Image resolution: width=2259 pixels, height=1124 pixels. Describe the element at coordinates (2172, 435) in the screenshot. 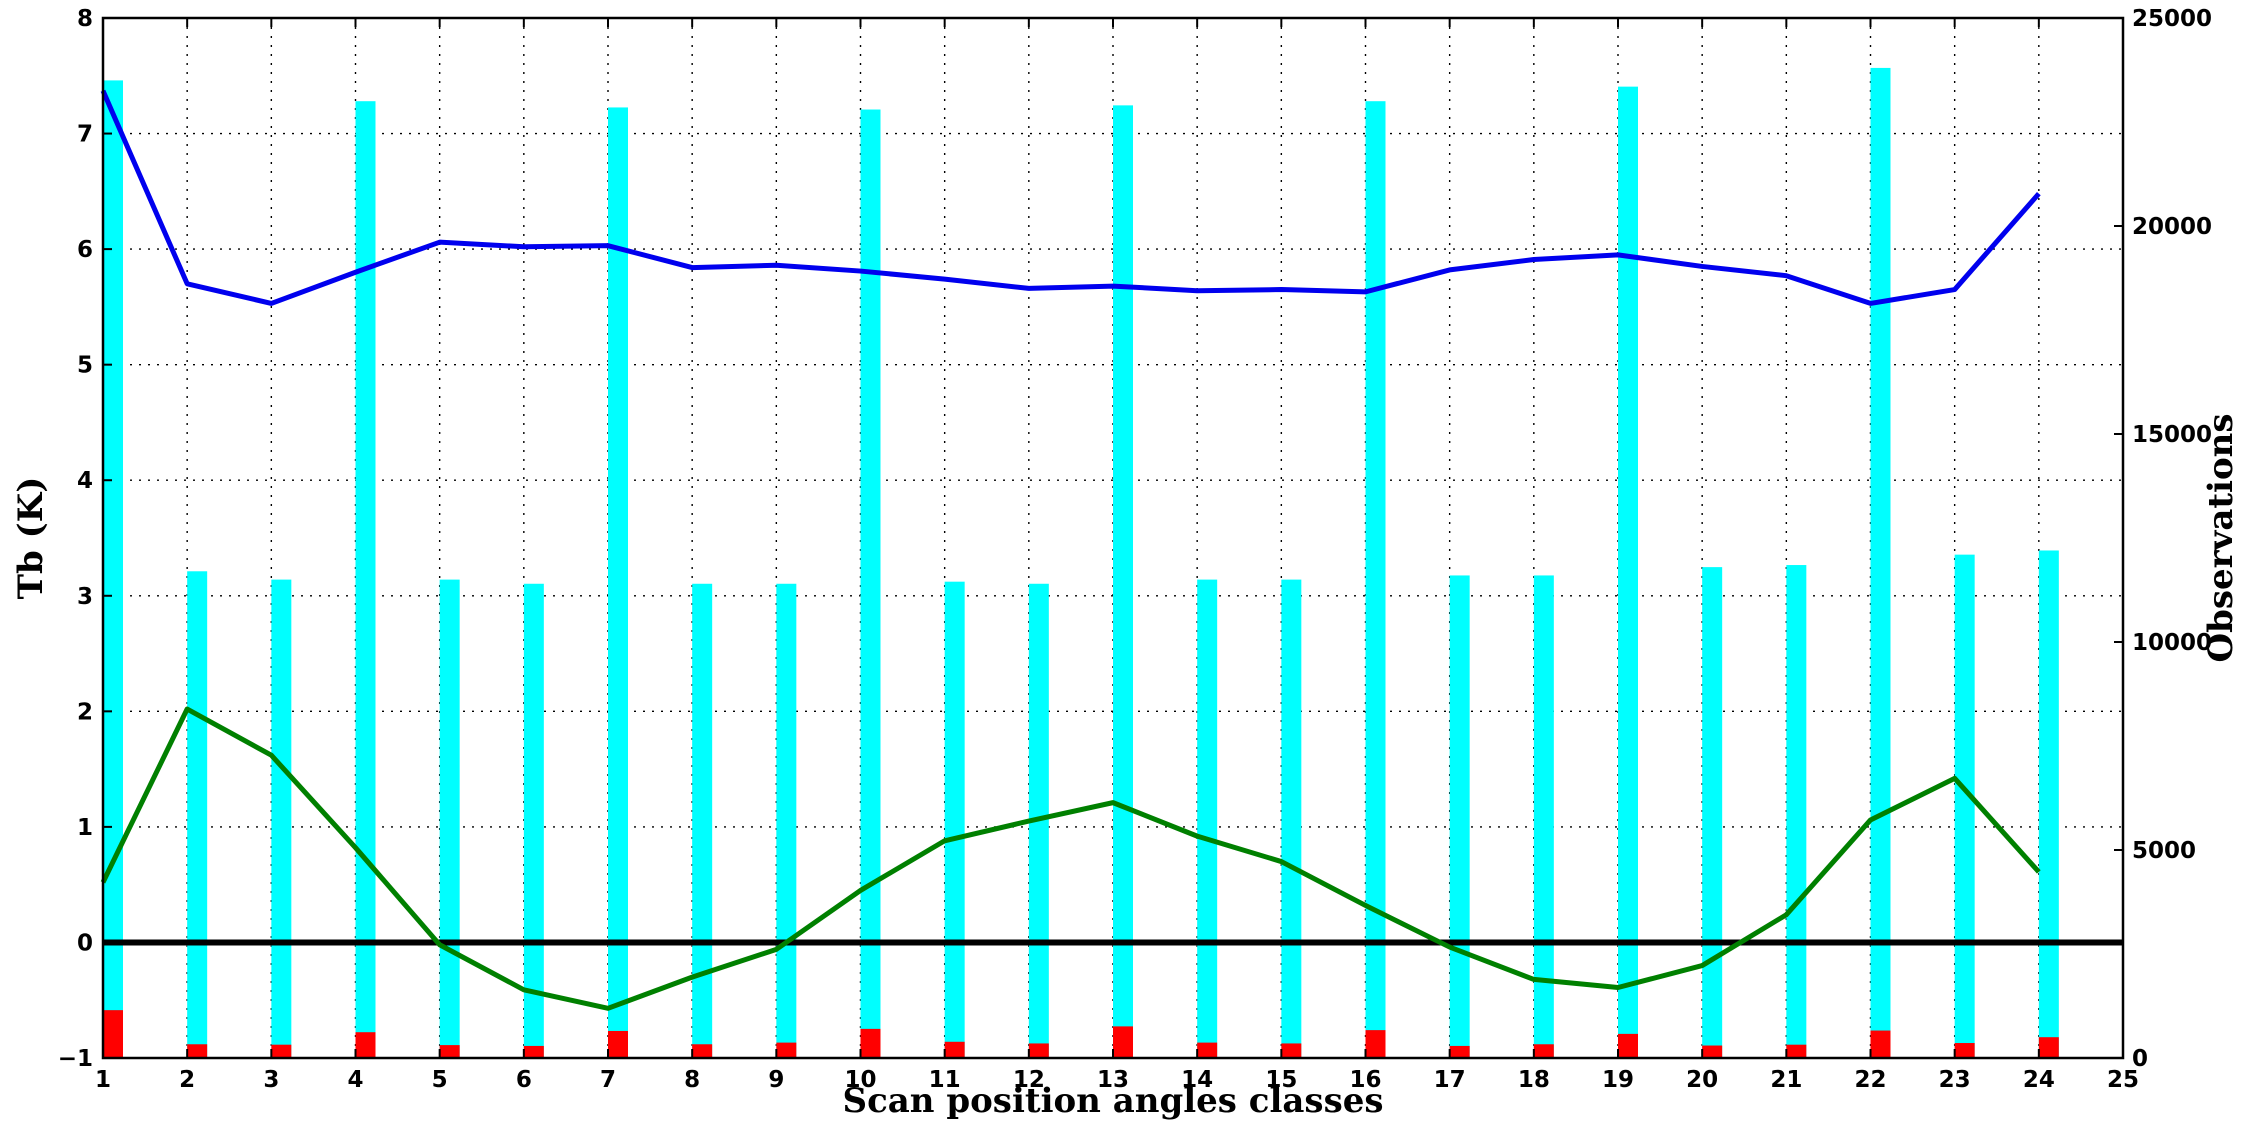

I see `y-right-tick-label: 15000` at that location.